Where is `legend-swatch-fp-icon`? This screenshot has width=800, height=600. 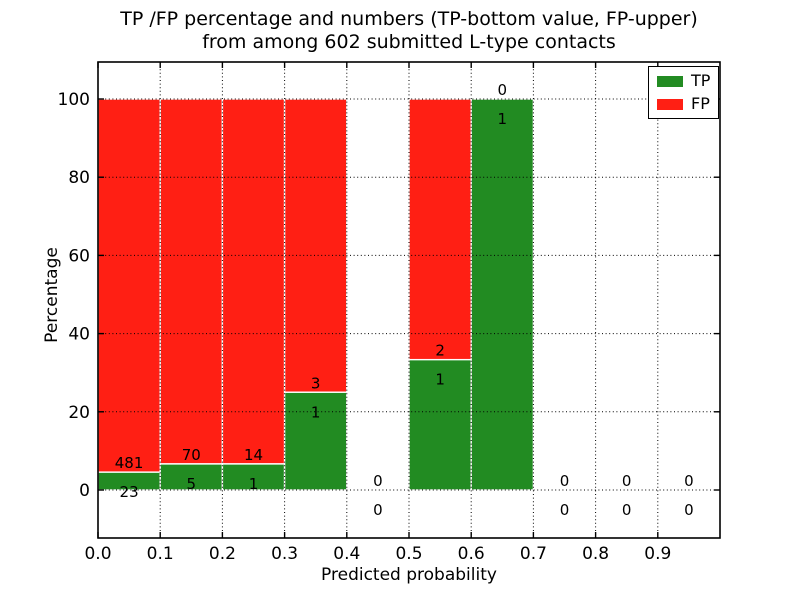 legend-swatch-fp-icon is located at coordinates (670, 104).